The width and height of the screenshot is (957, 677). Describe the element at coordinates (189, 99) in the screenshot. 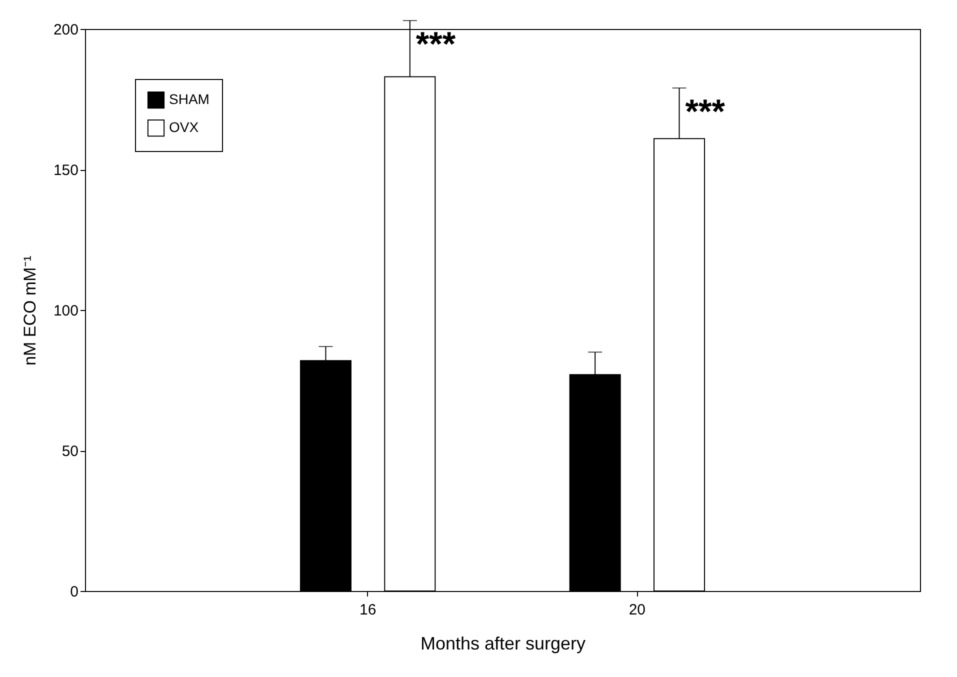

I see `legend-label: SHAM` at that location.